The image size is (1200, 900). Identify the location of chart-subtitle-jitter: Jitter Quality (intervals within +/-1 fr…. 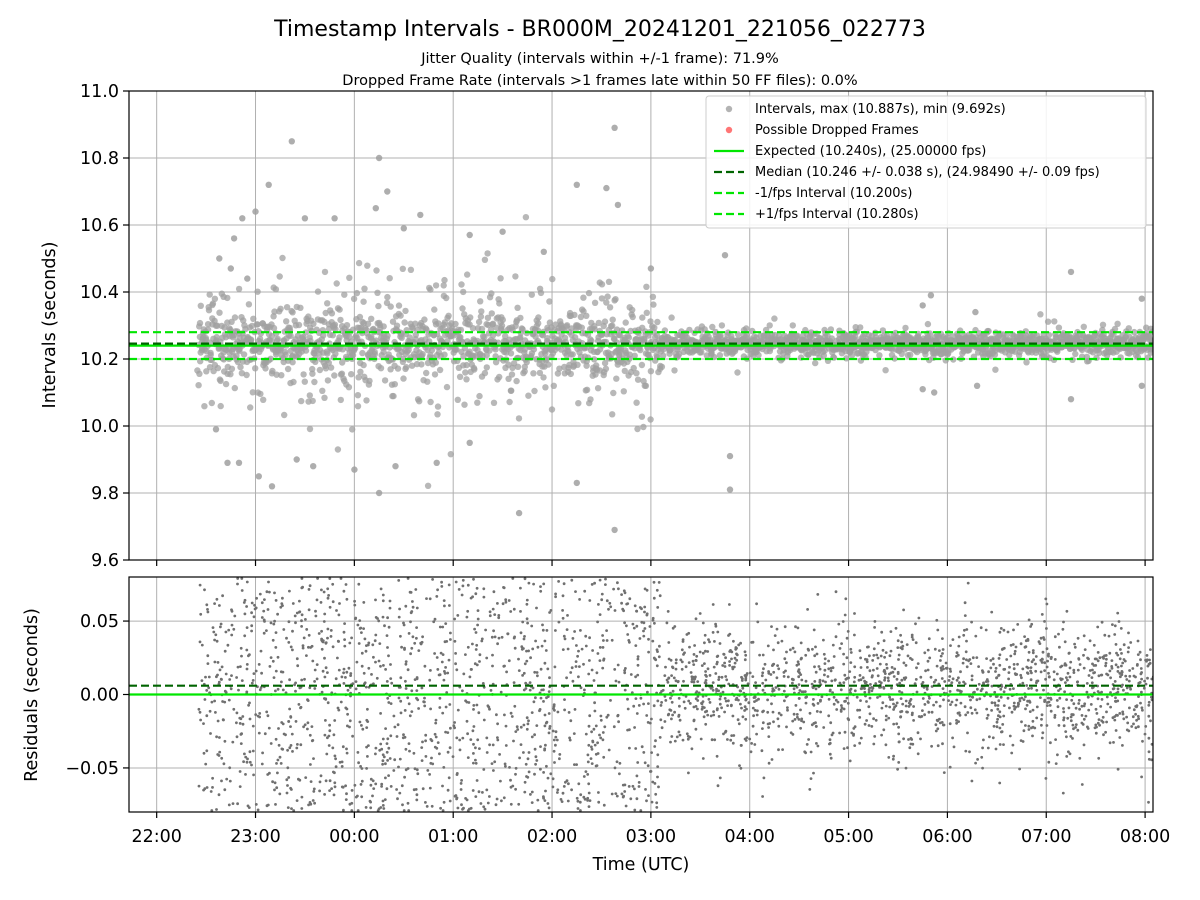
(599, 59).